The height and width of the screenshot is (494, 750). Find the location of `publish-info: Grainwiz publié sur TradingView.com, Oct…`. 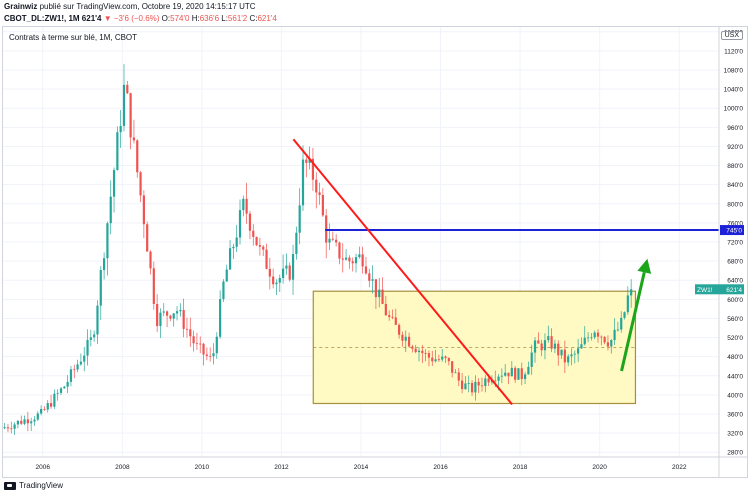

publish-info: Grainwiz publié sur TradingView.com, Oct… is located at coordinates (130, 6).